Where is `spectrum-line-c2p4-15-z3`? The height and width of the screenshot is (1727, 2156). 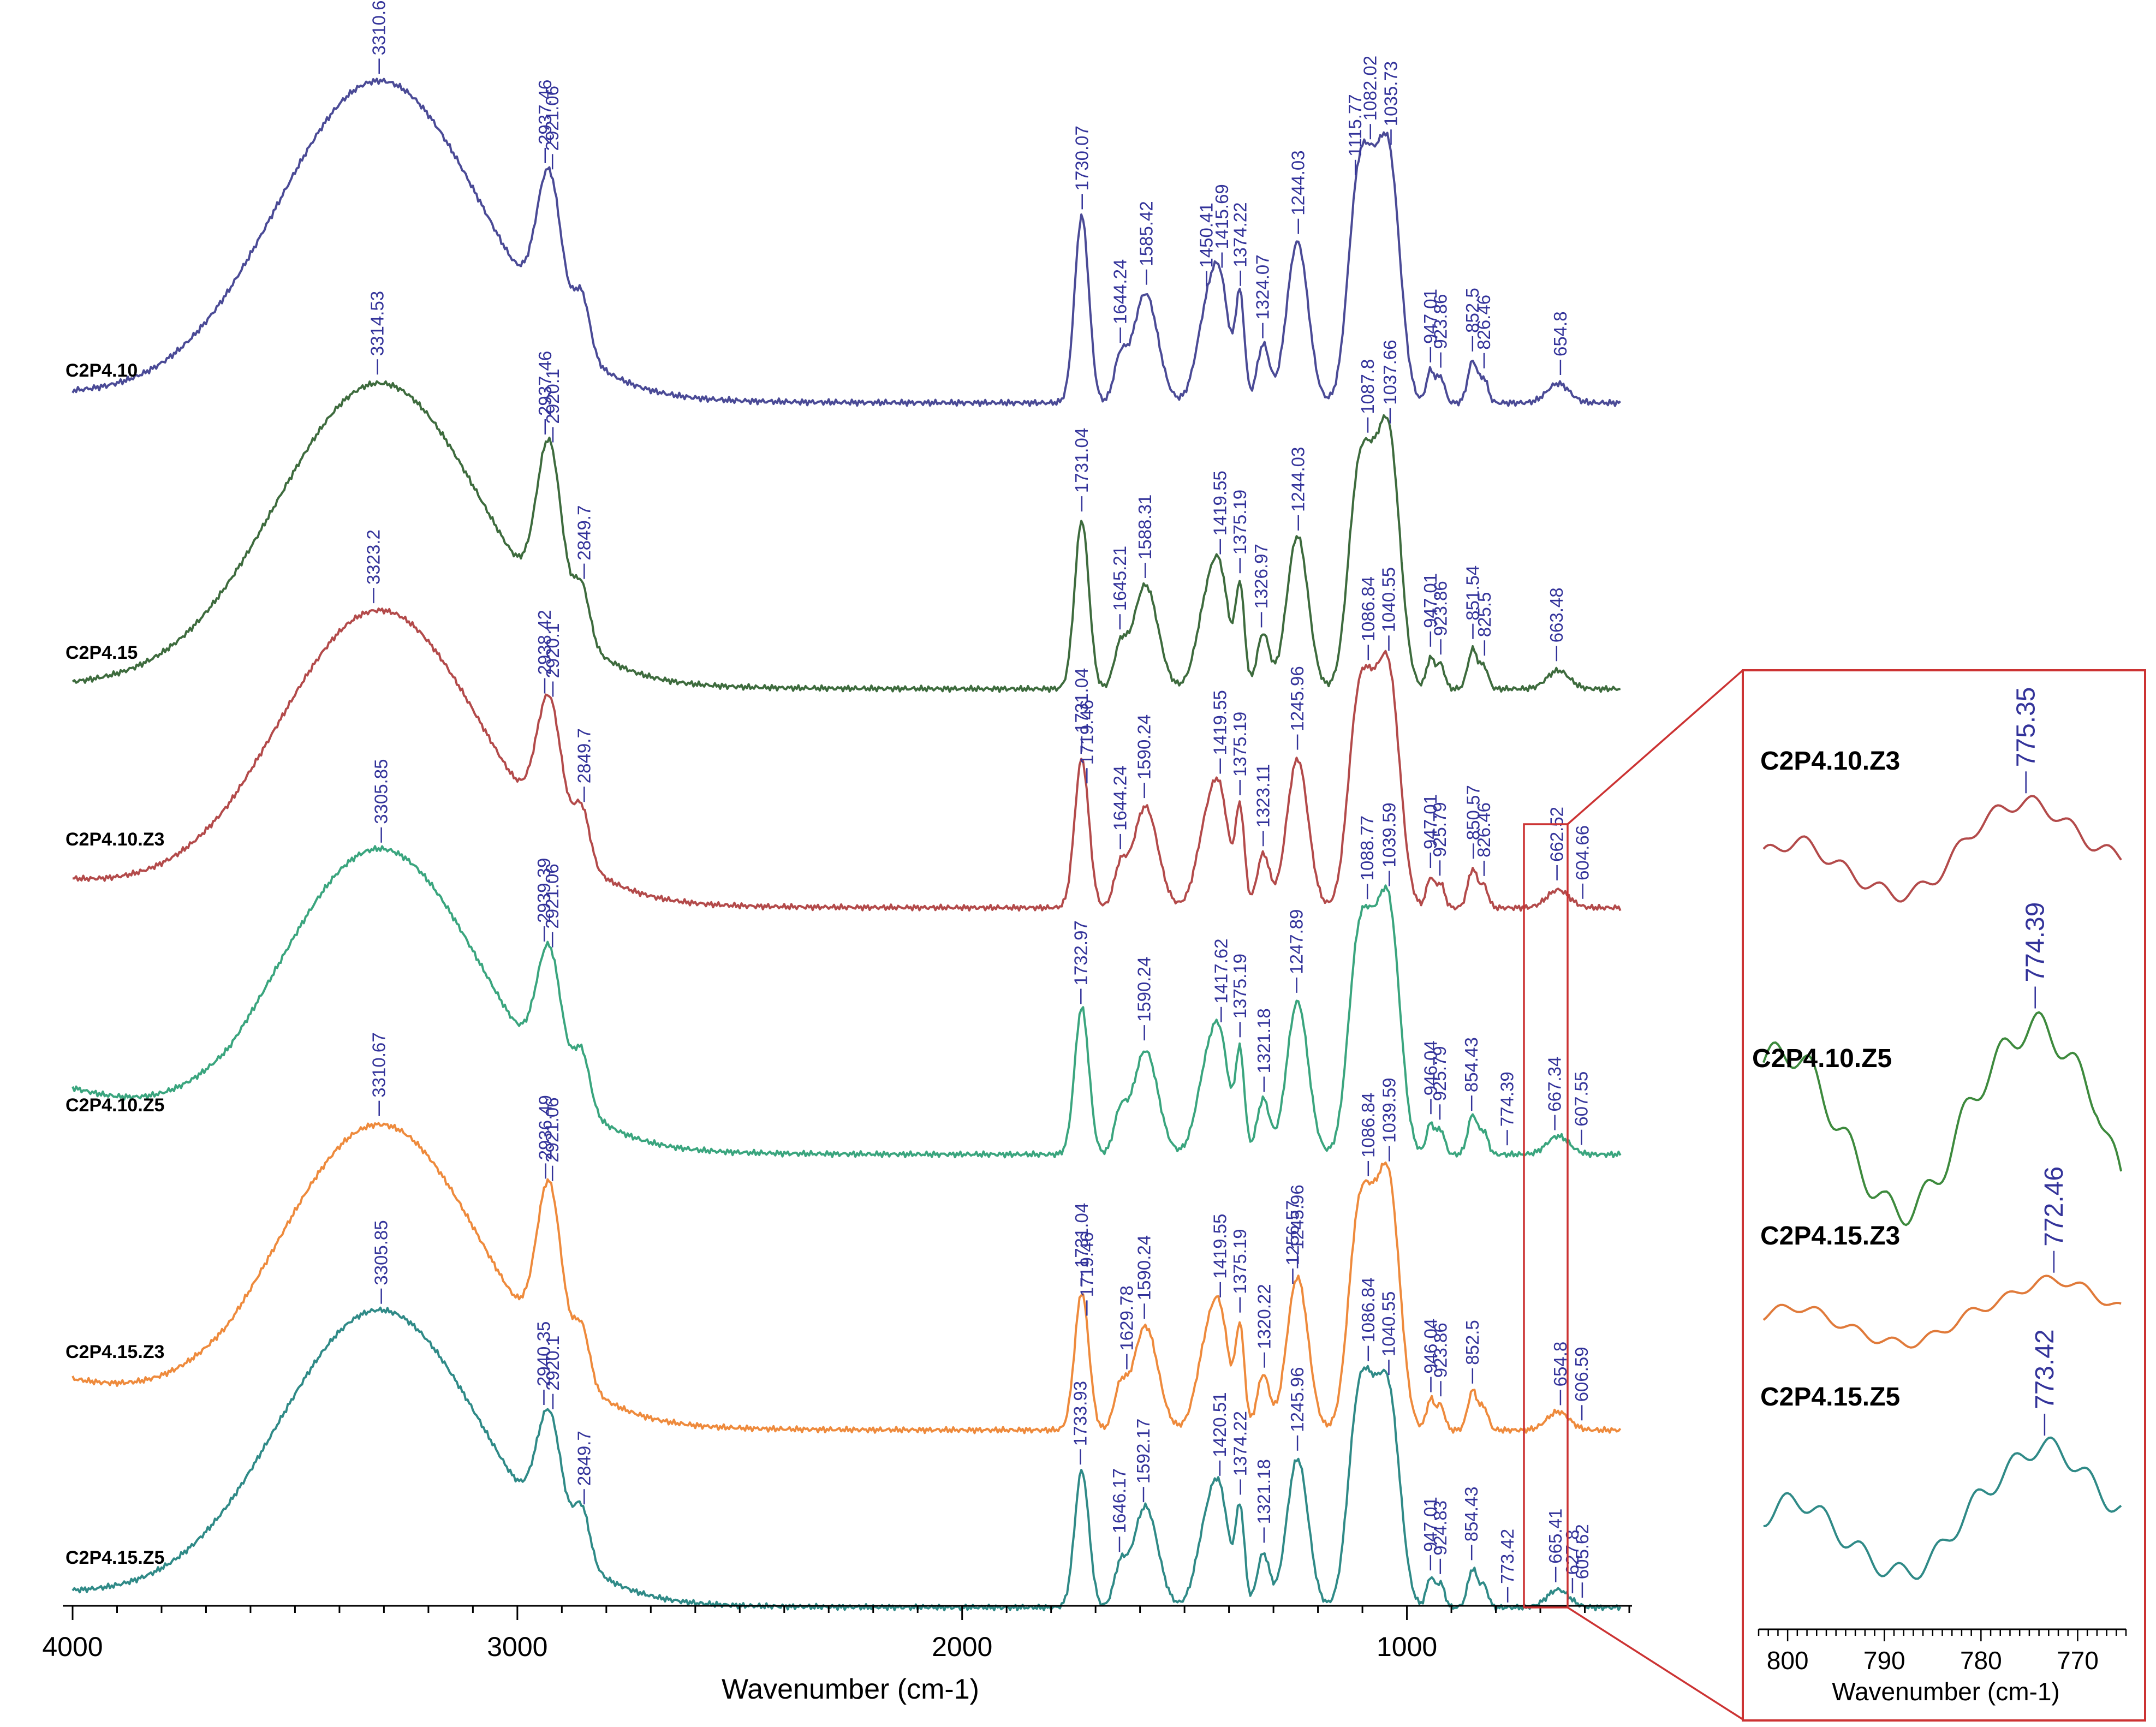
spectrum-line-c2p4-15-z3 is located at coordinates (847, 1278).